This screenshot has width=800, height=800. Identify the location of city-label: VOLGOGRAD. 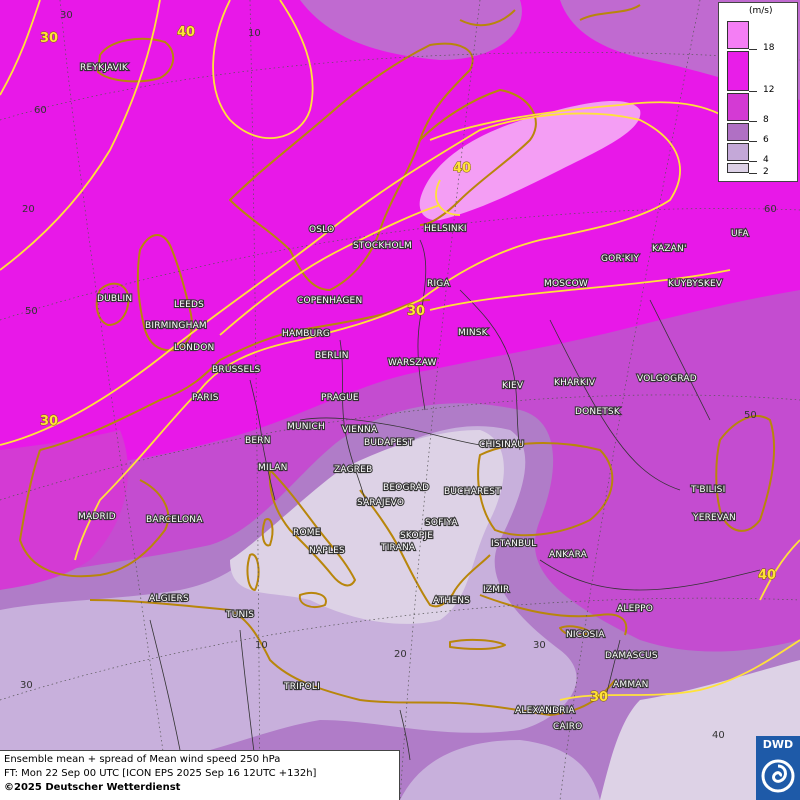
(667, 379).